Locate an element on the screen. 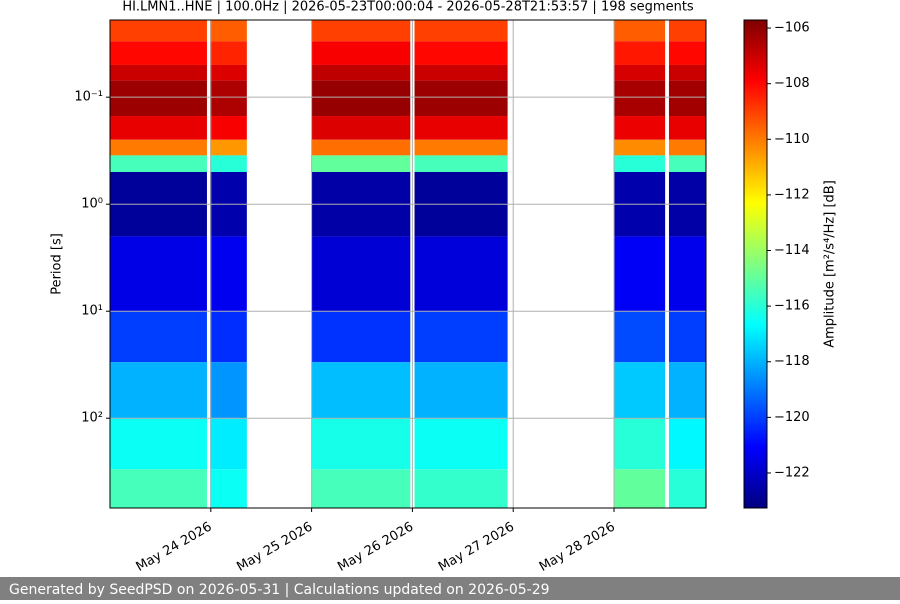  colorbar is located at coordinates (755, 264).